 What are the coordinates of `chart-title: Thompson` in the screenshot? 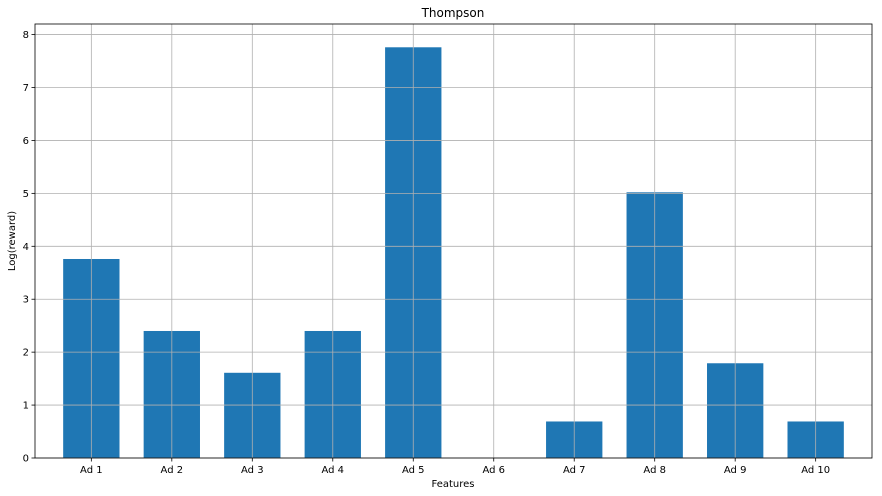 It's located at (453, 13).